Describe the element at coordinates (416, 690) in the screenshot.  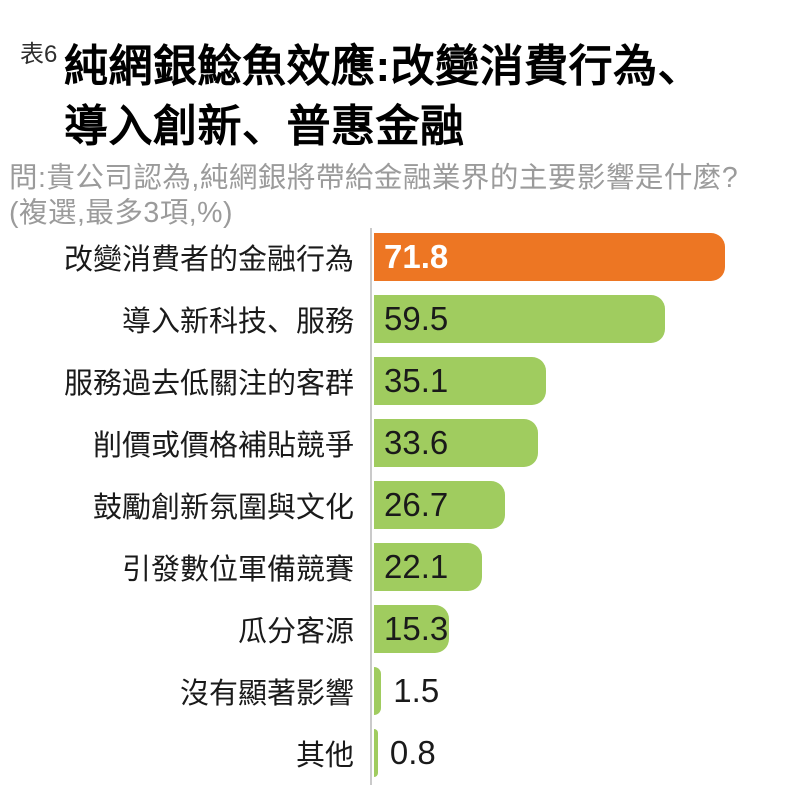
I see `value-label: 1.5` at that location.